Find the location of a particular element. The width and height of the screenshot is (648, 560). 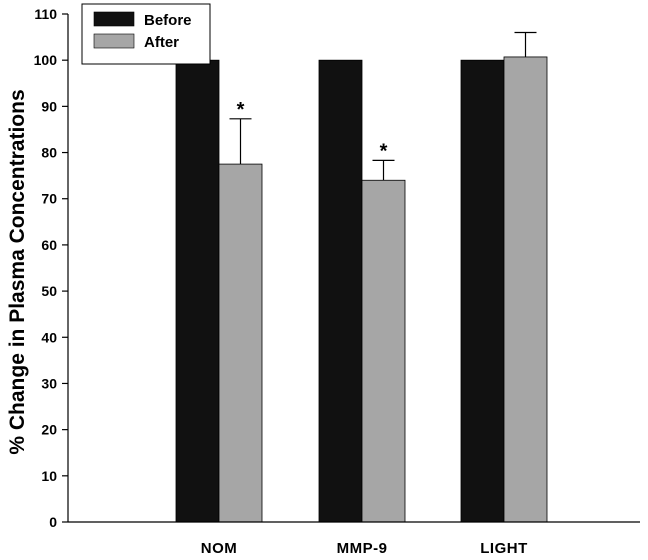

significance-group: ** is located at coordinates (312, 131).